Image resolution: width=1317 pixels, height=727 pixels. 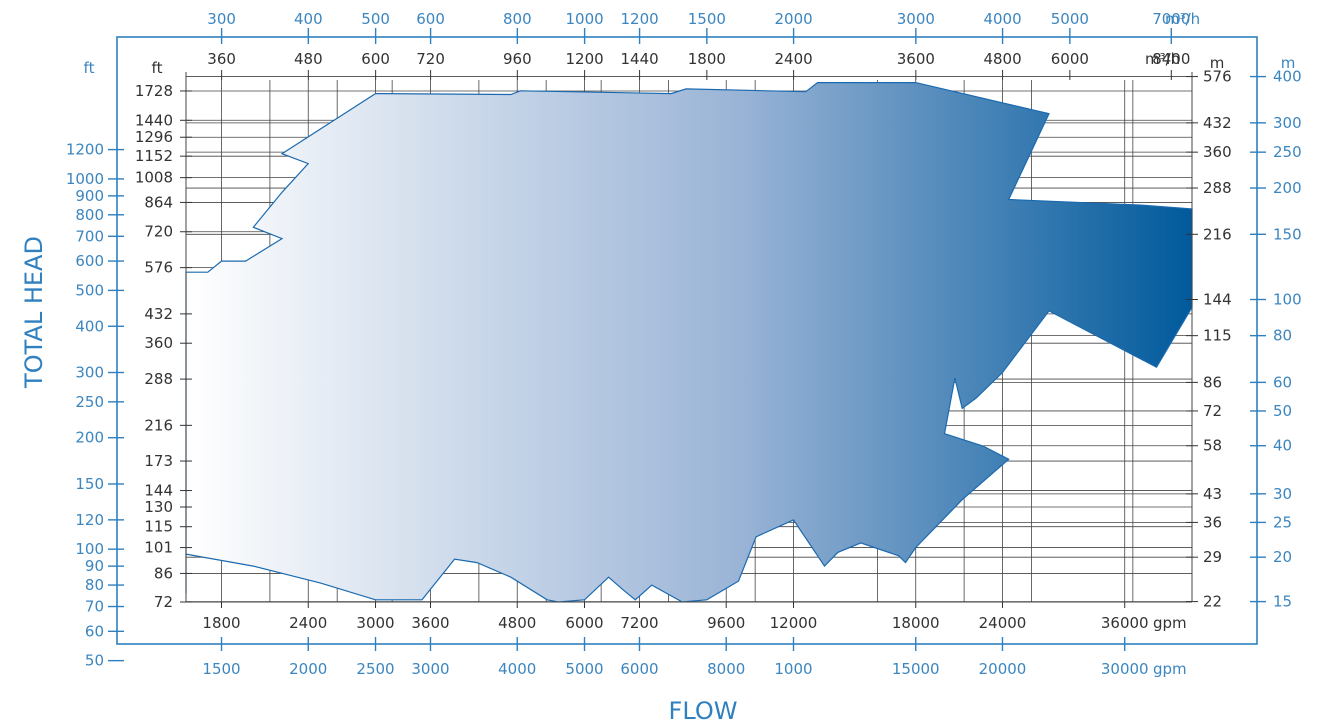 What do you see at coordinates (308, 59) in the screenshot?
I see `x-tick-label-m3h-inner: 480` at bounding box center [308, 59].